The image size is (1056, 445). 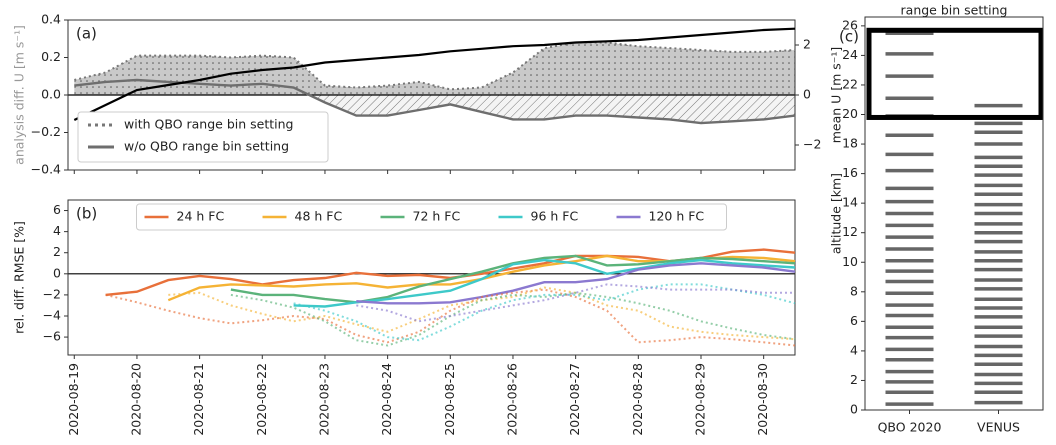 What do you see at coordinates (954, 10) in the screenshot?
I see `panel-title: range bin setting` at bounding box center [954, 10].